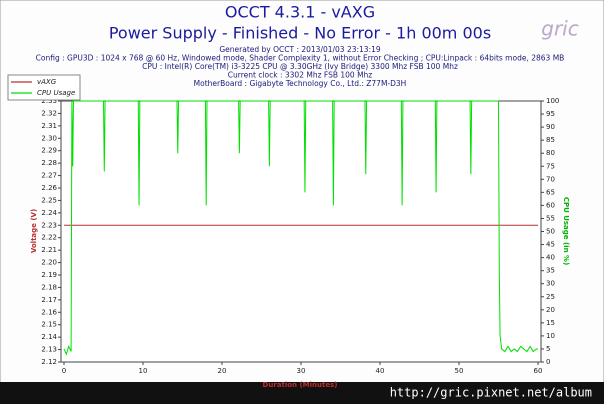  Describe the element at coordinates (49, 287) in the screenshot. I see `y-tick-label: 2.18` at that location.